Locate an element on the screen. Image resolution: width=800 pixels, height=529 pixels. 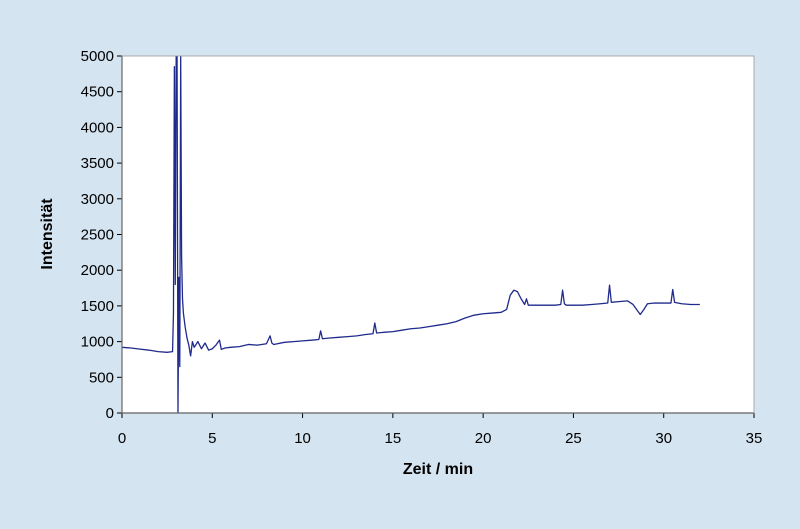
x-tick-label: 5 is located at coordinates (212, 438).